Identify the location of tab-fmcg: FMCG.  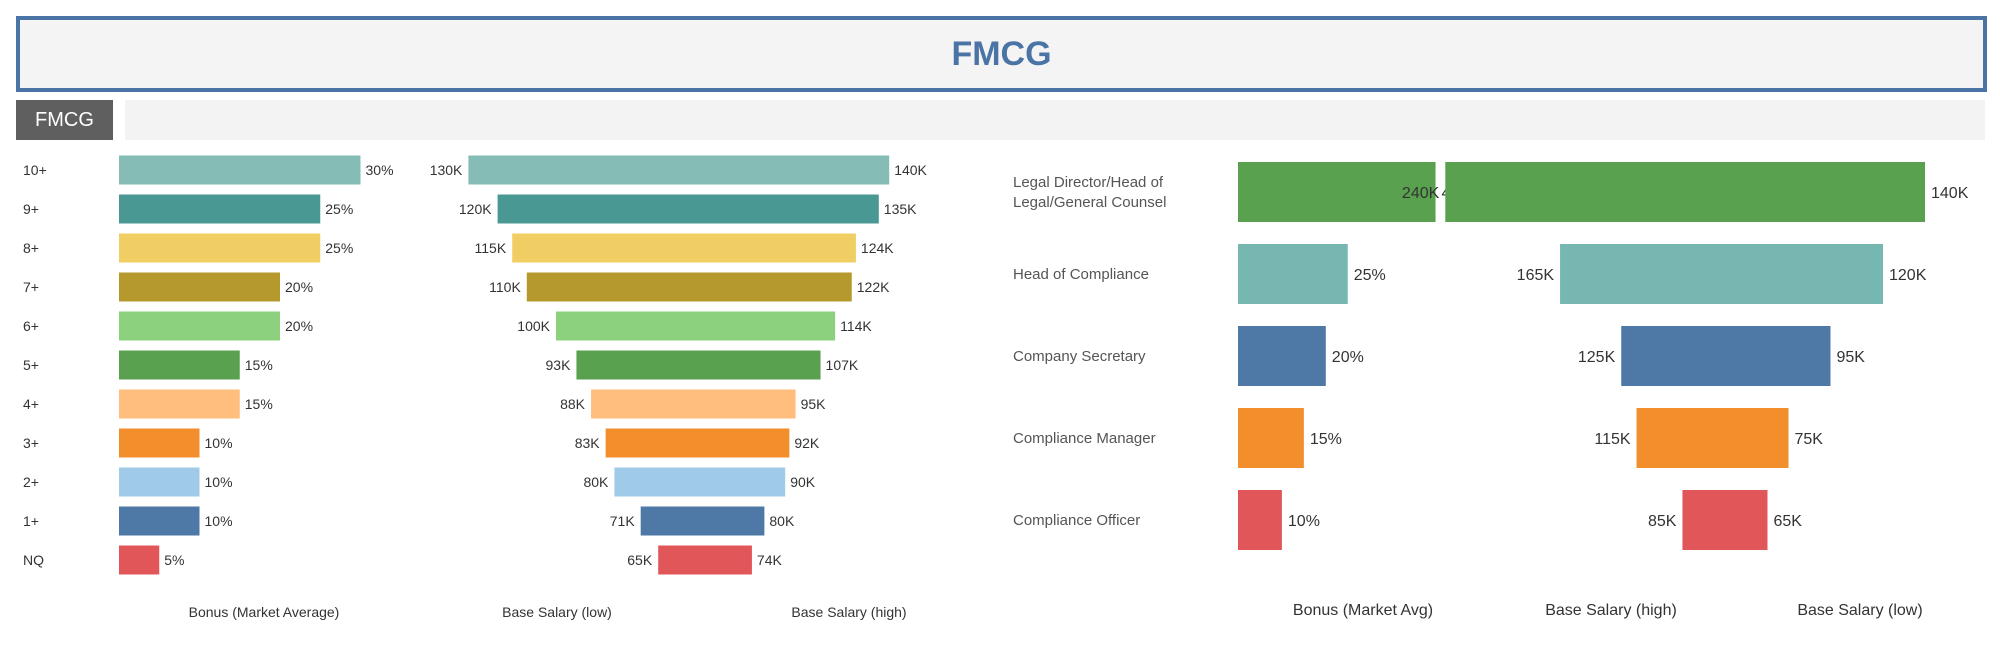
(64, 120).